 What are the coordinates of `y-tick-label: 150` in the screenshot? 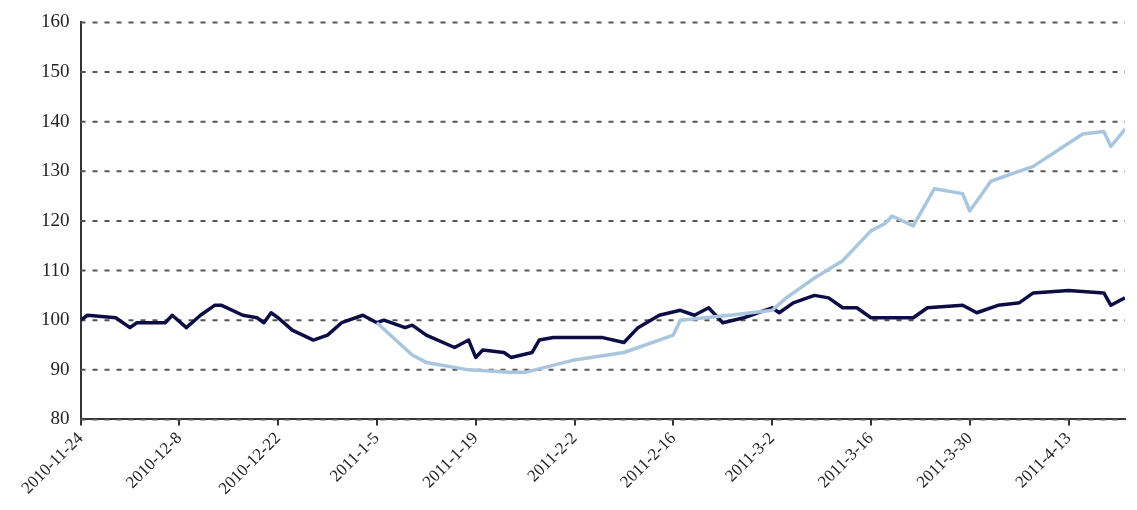 It's located at (55, 71).